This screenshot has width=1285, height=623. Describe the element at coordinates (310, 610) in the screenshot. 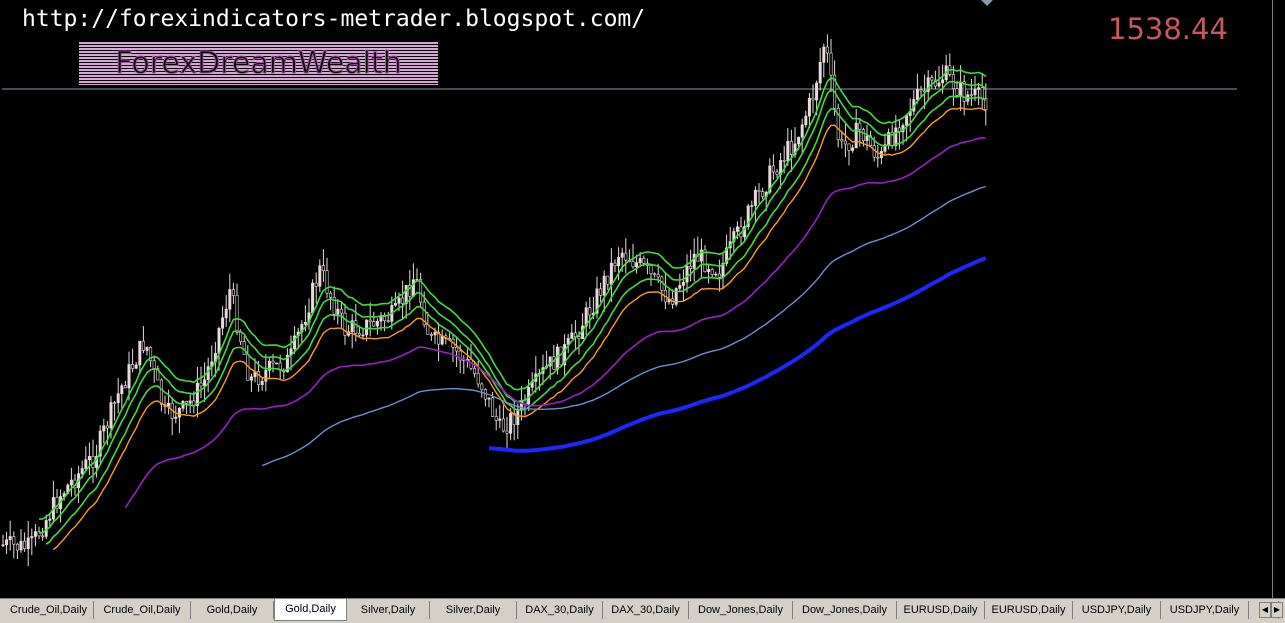

I see `tab-gold-daily-3: Gold,Daily` at that location.